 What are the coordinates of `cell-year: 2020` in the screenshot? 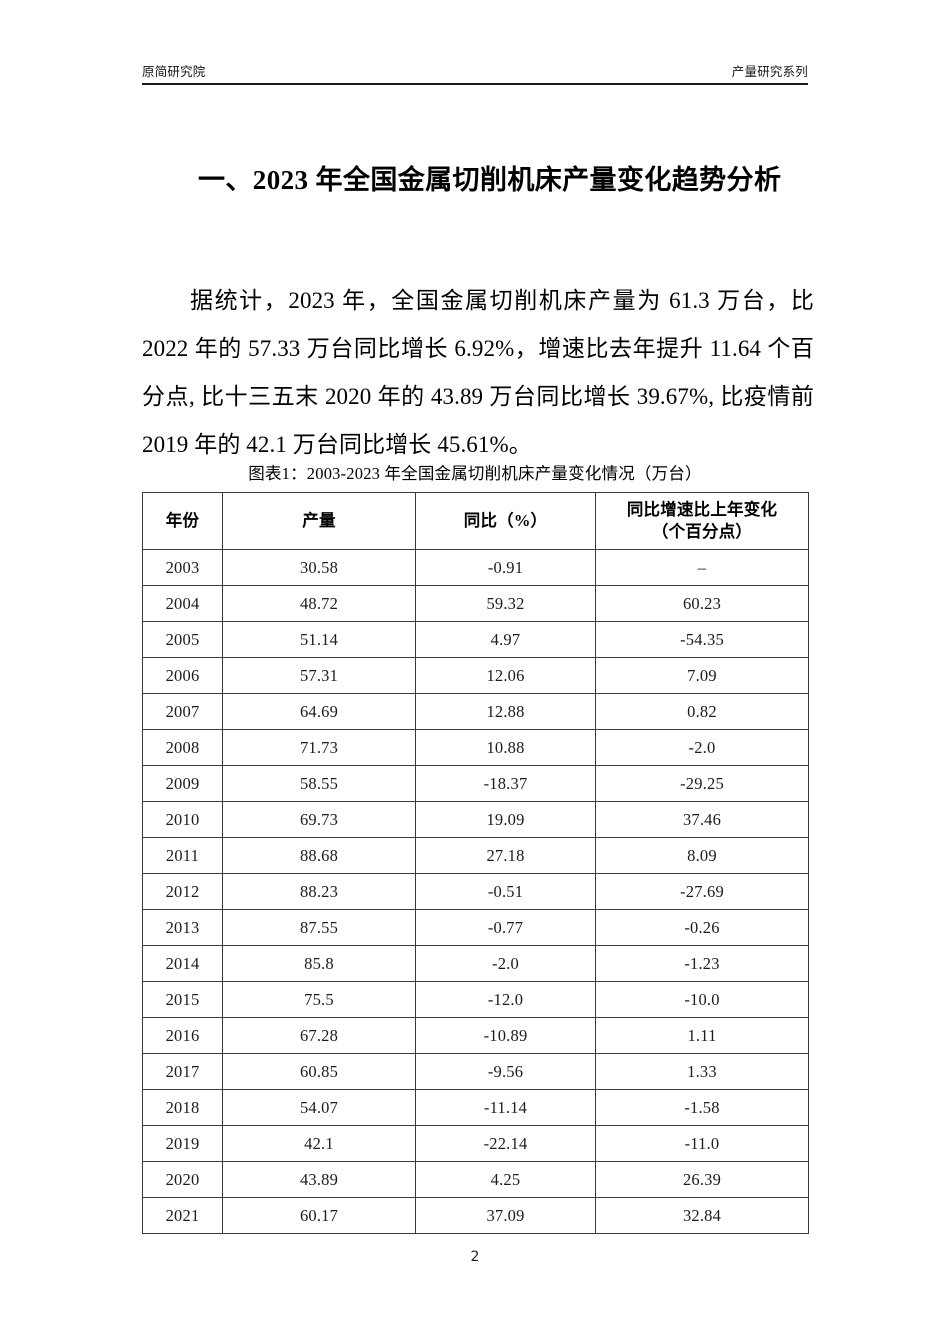 It's located at (182, 1179).